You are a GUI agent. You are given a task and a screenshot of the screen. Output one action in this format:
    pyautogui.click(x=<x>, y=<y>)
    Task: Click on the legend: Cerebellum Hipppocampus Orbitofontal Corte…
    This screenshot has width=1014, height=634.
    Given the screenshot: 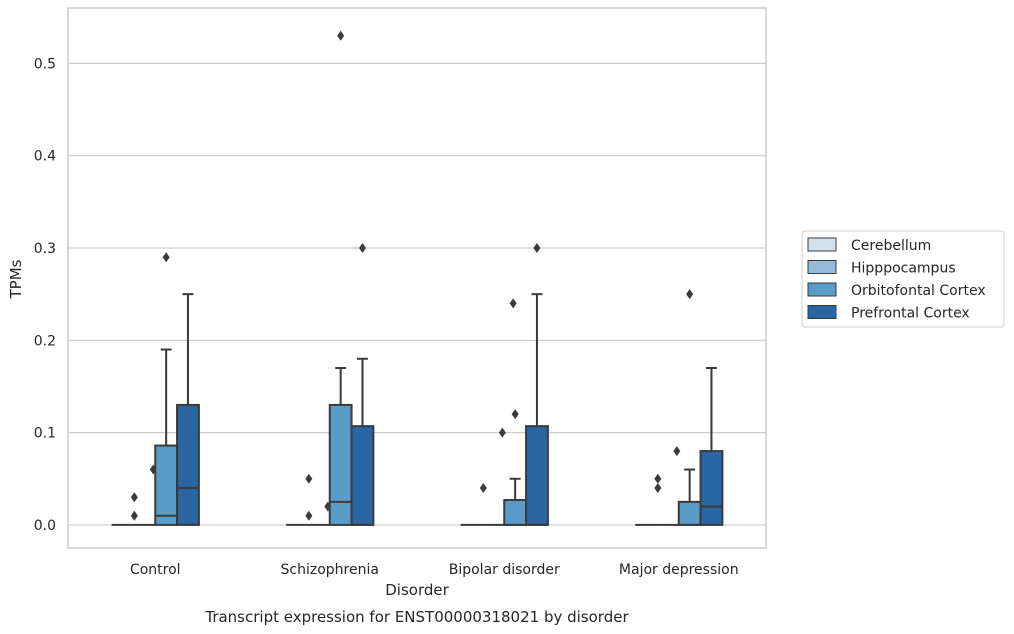 What is the action you would take?
    pyautogui.click(x=903, y=279)
    